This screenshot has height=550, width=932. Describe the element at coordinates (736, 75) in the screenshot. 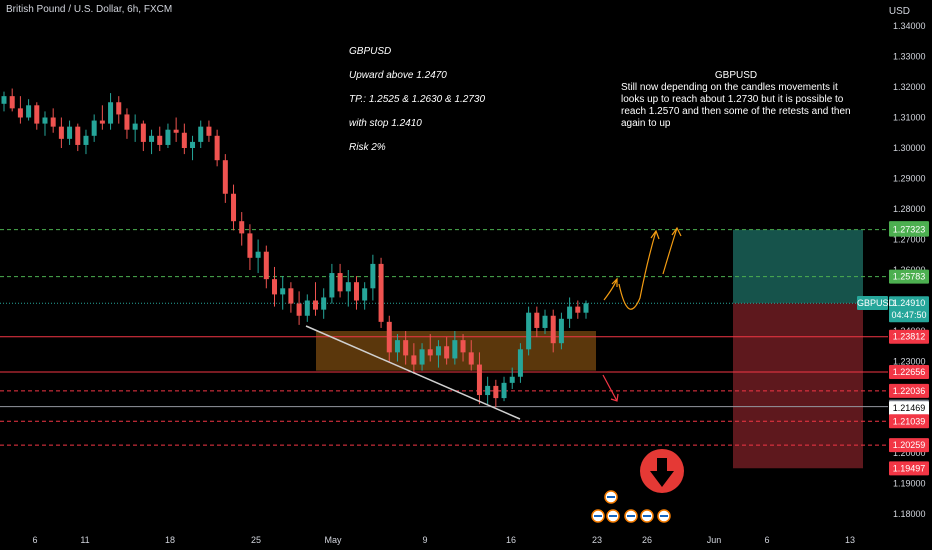

I see `note-title: GBPUSD` at that location.